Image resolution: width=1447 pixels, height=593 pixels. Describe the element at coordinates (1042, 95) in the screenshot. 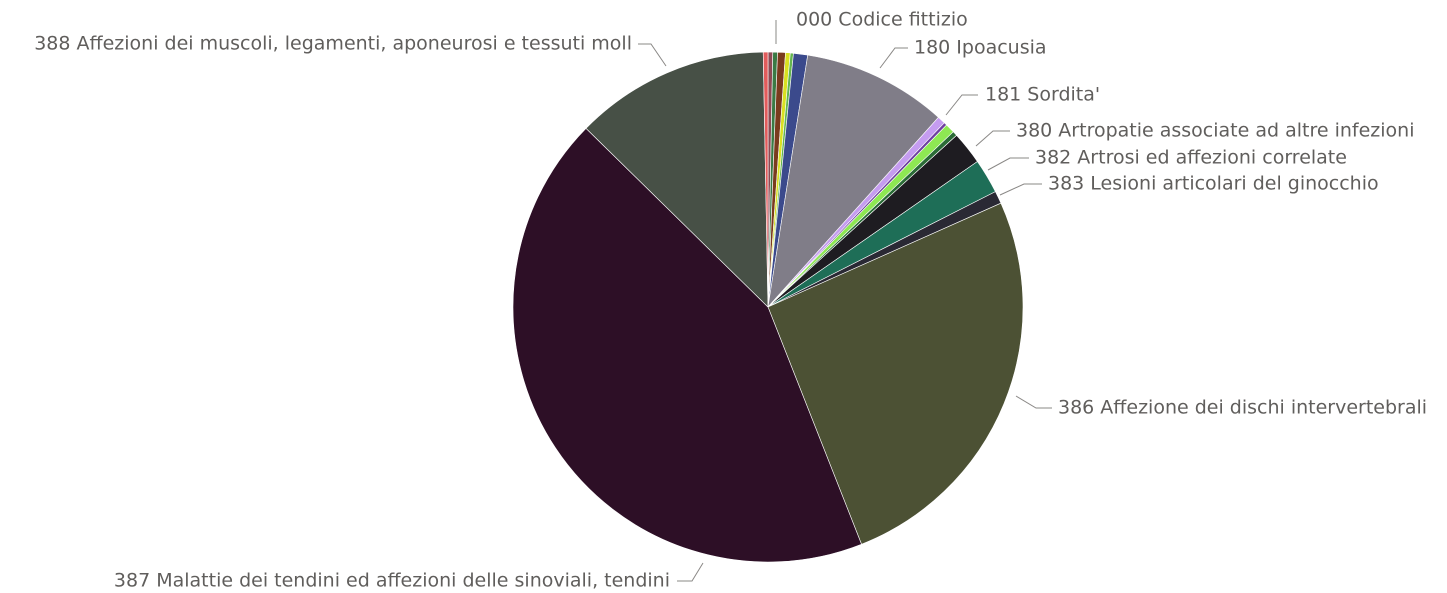

I see `slice-label: 181 Sordita'` at that location.